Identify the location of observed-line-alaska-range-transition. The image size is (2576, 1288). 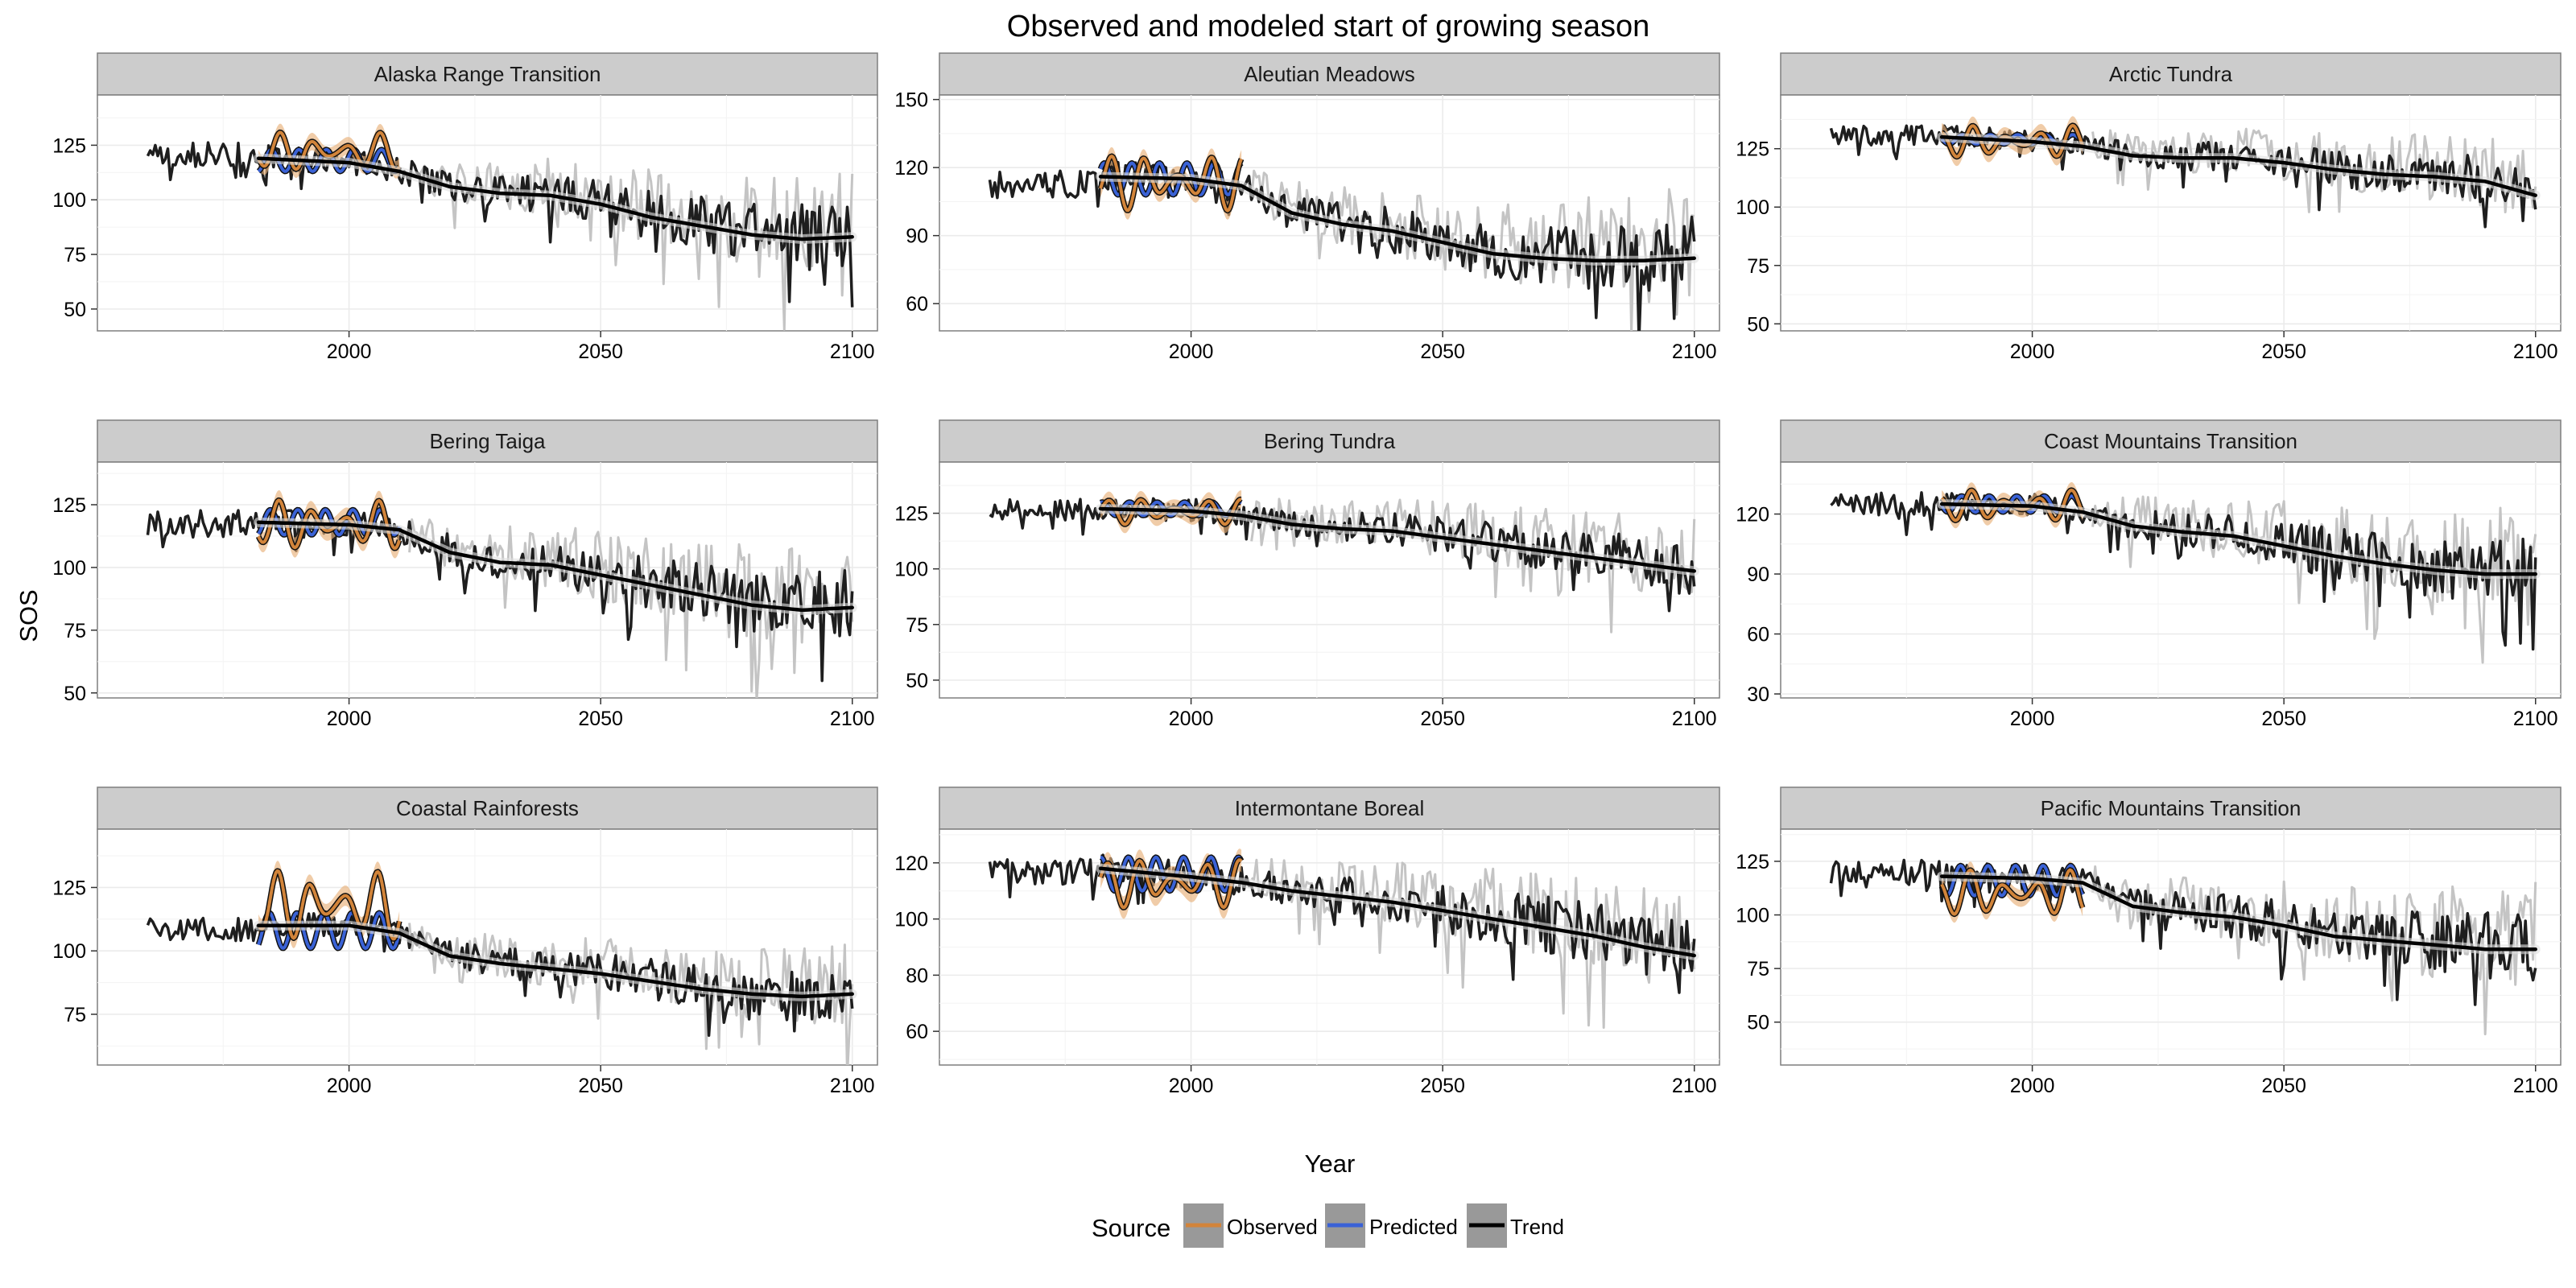
(329, 150).